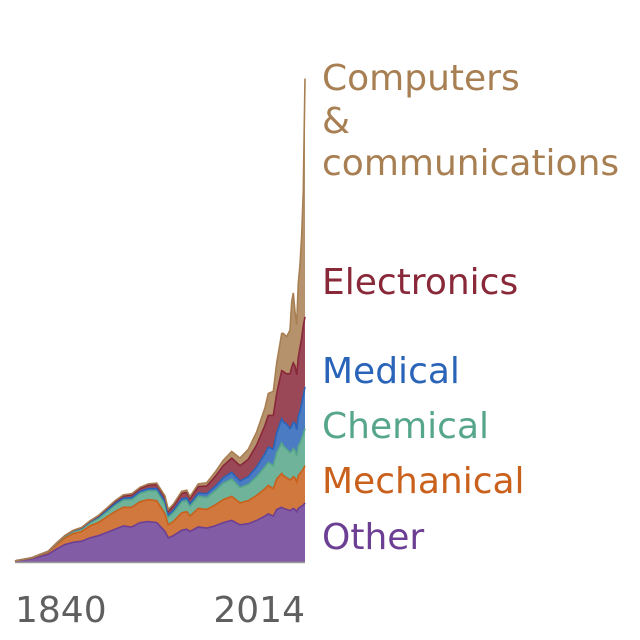 Image resolution: width=640 pixels, height=640 pixels. What do you see at coordinates (420, 282) in the screenshot?
I see `series-label-electronics: Electronics` at bounding box center [420, 282].